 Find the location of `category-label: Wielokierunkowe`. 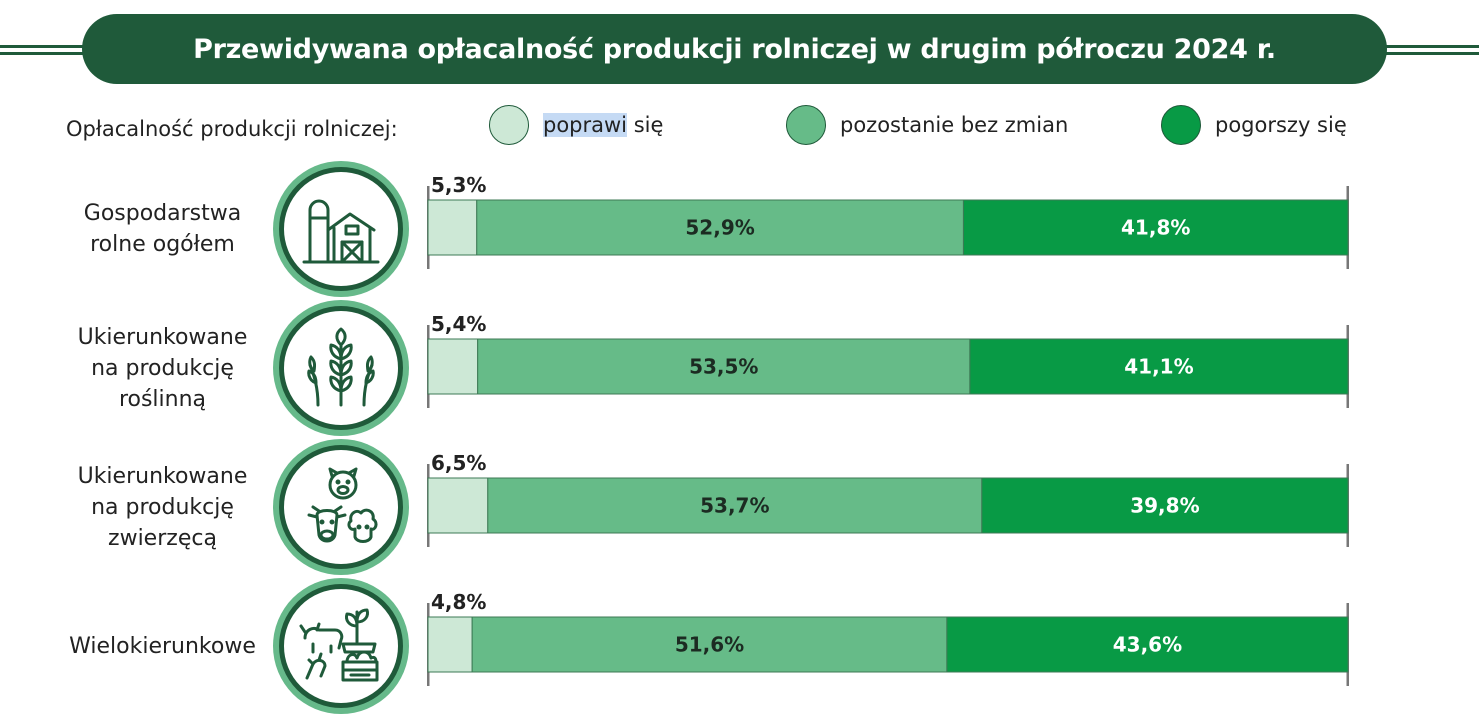

category-label: Wielokierunkowe is located at coordinates (162, 646).